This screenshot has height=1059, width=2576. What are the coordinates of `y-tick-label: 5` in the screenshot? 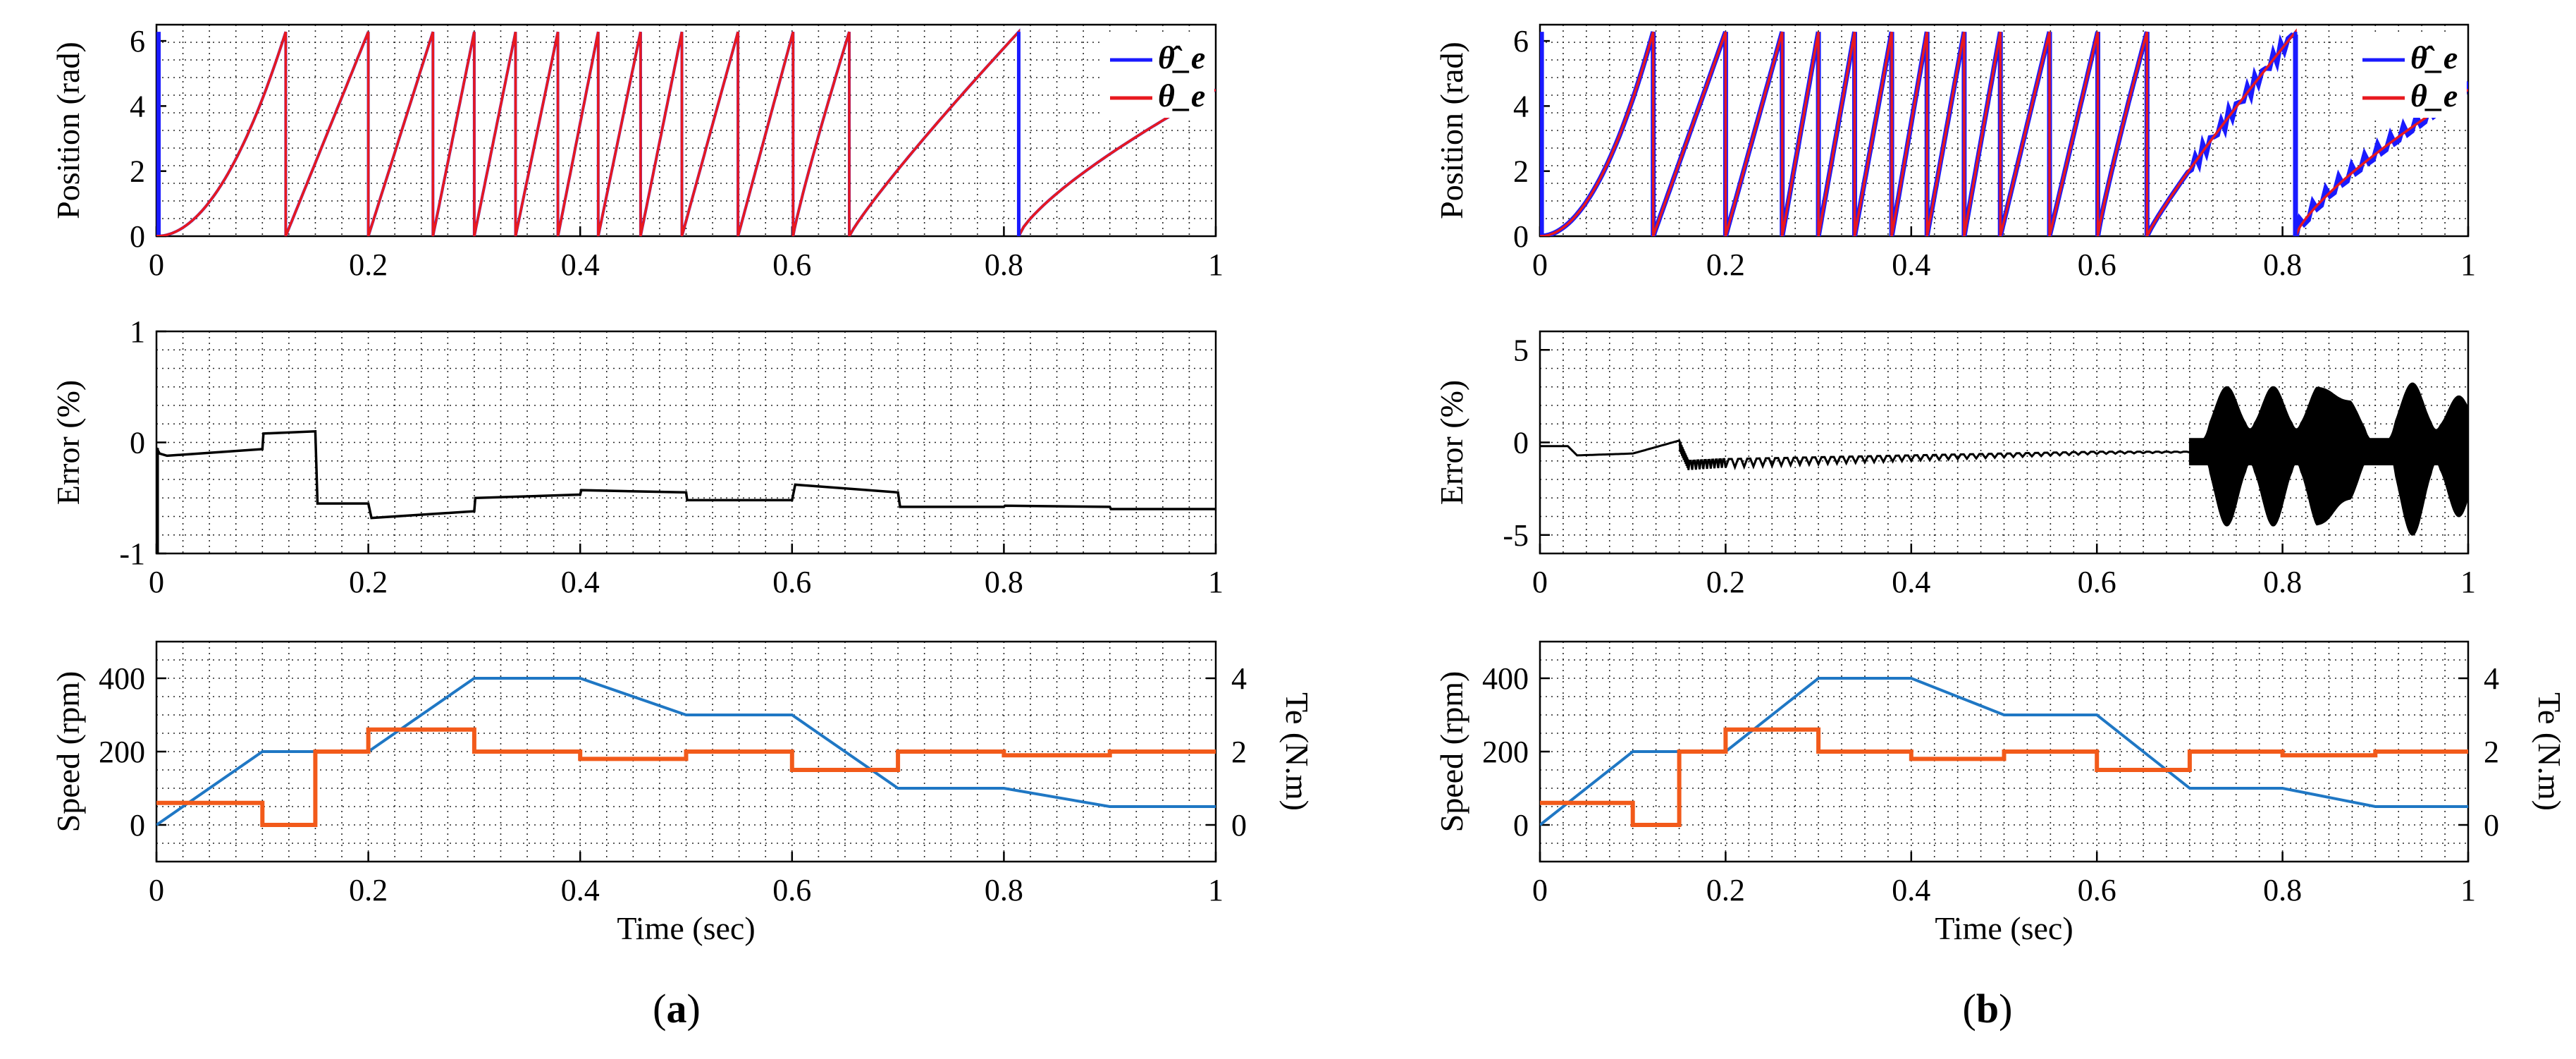 It's located at (1521, 350).